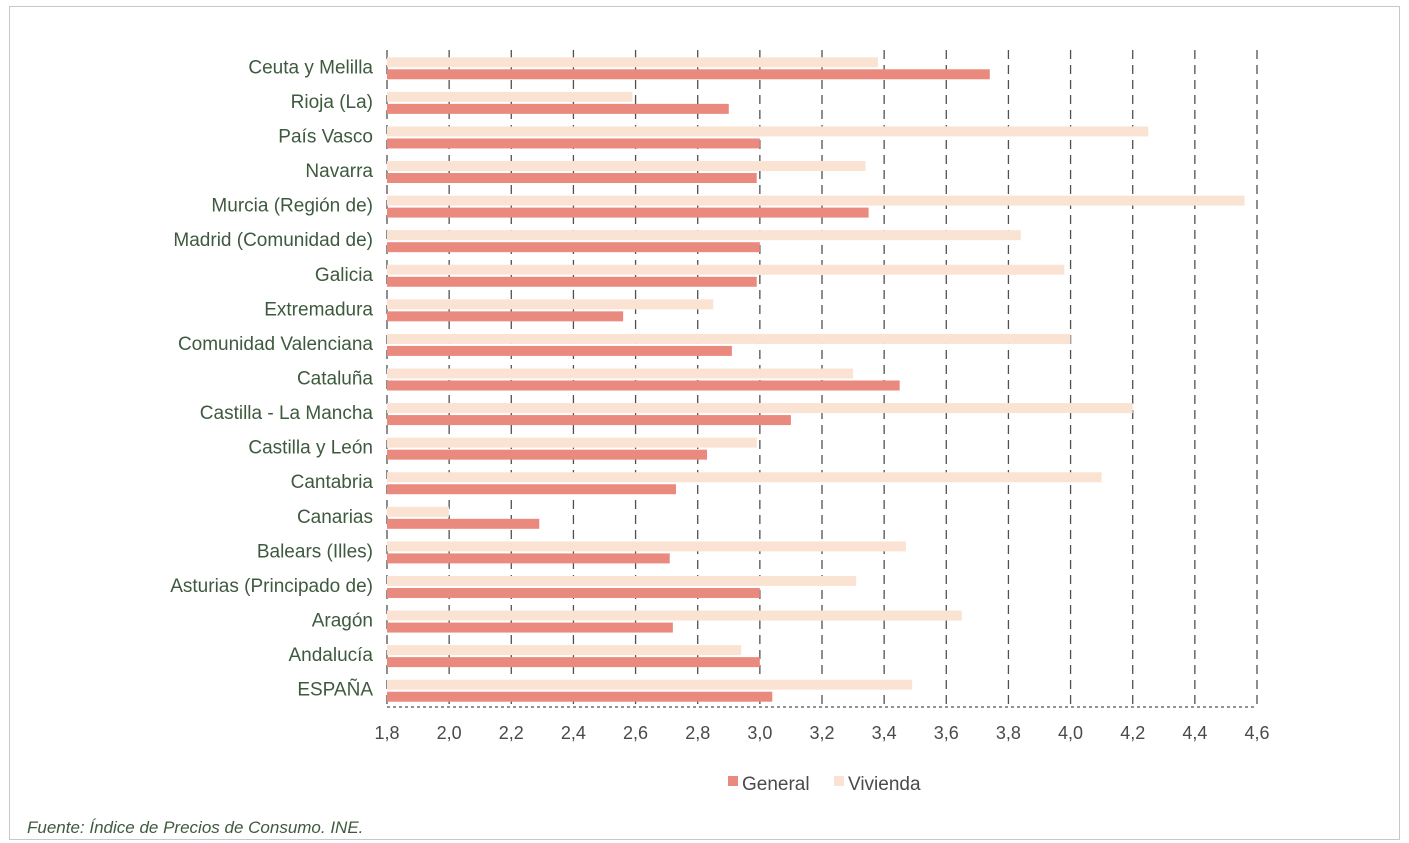 The width and height of the screenshot is (1409, 843). I want to click on category-label: Comunidad Valenciana, so click(275, 344).